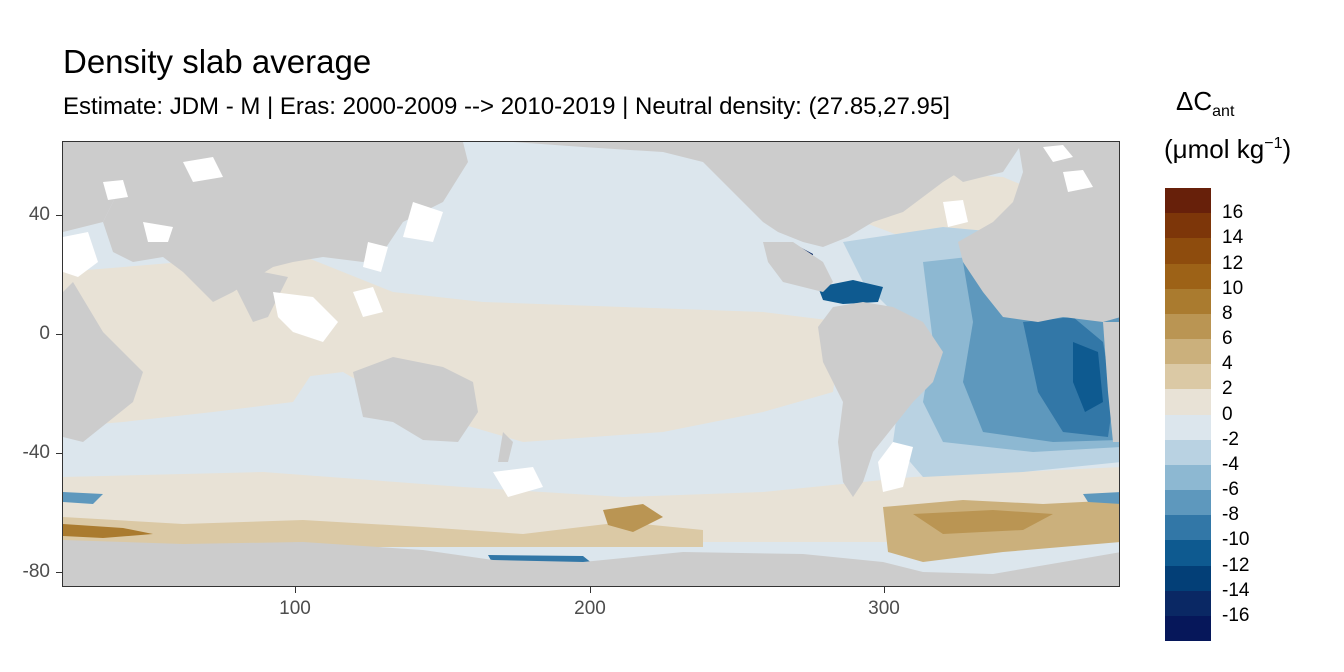 Image resolution: width=1344 pixels, height=672 pixels. I want to click on legend-label: -6, so click(1230, 489).